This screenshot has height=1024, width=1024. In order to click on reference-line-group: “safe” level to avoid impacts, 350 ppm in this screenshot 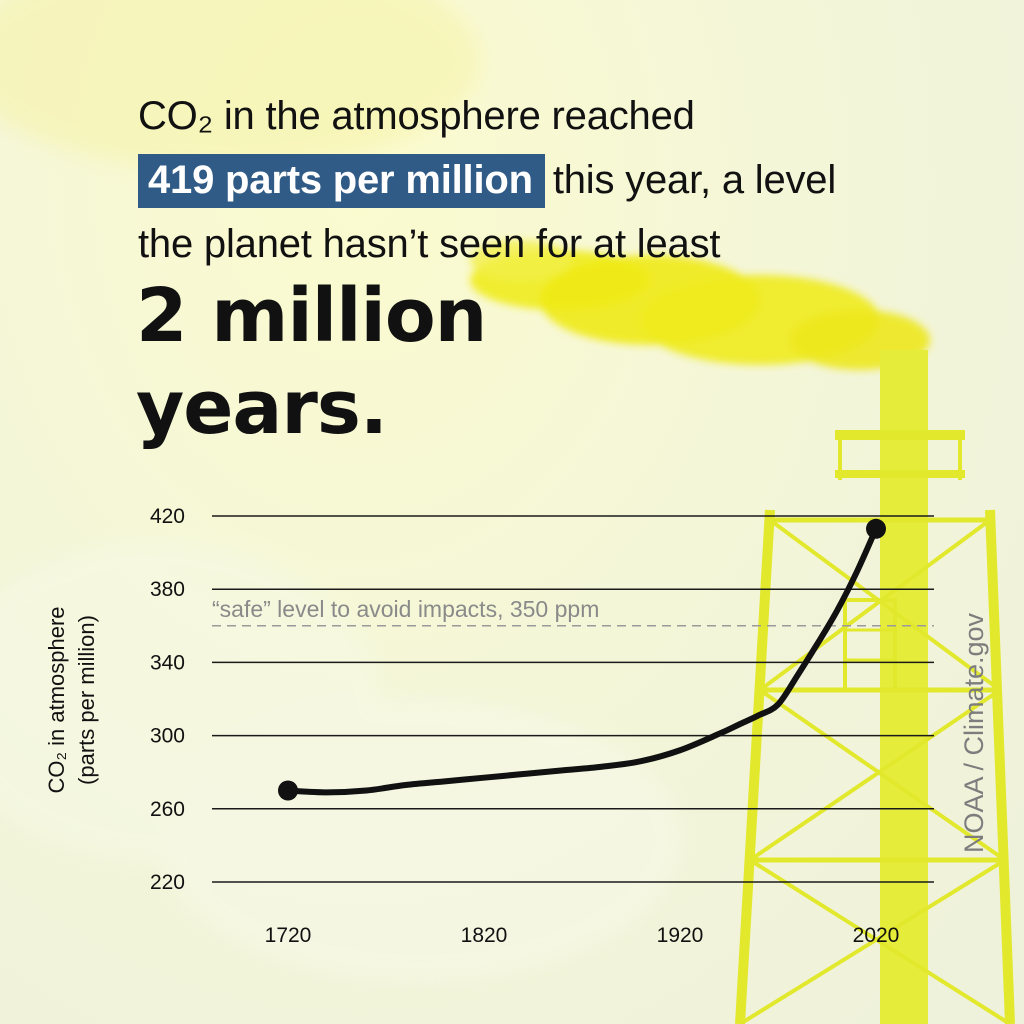, I will do `click(573, 611)`.